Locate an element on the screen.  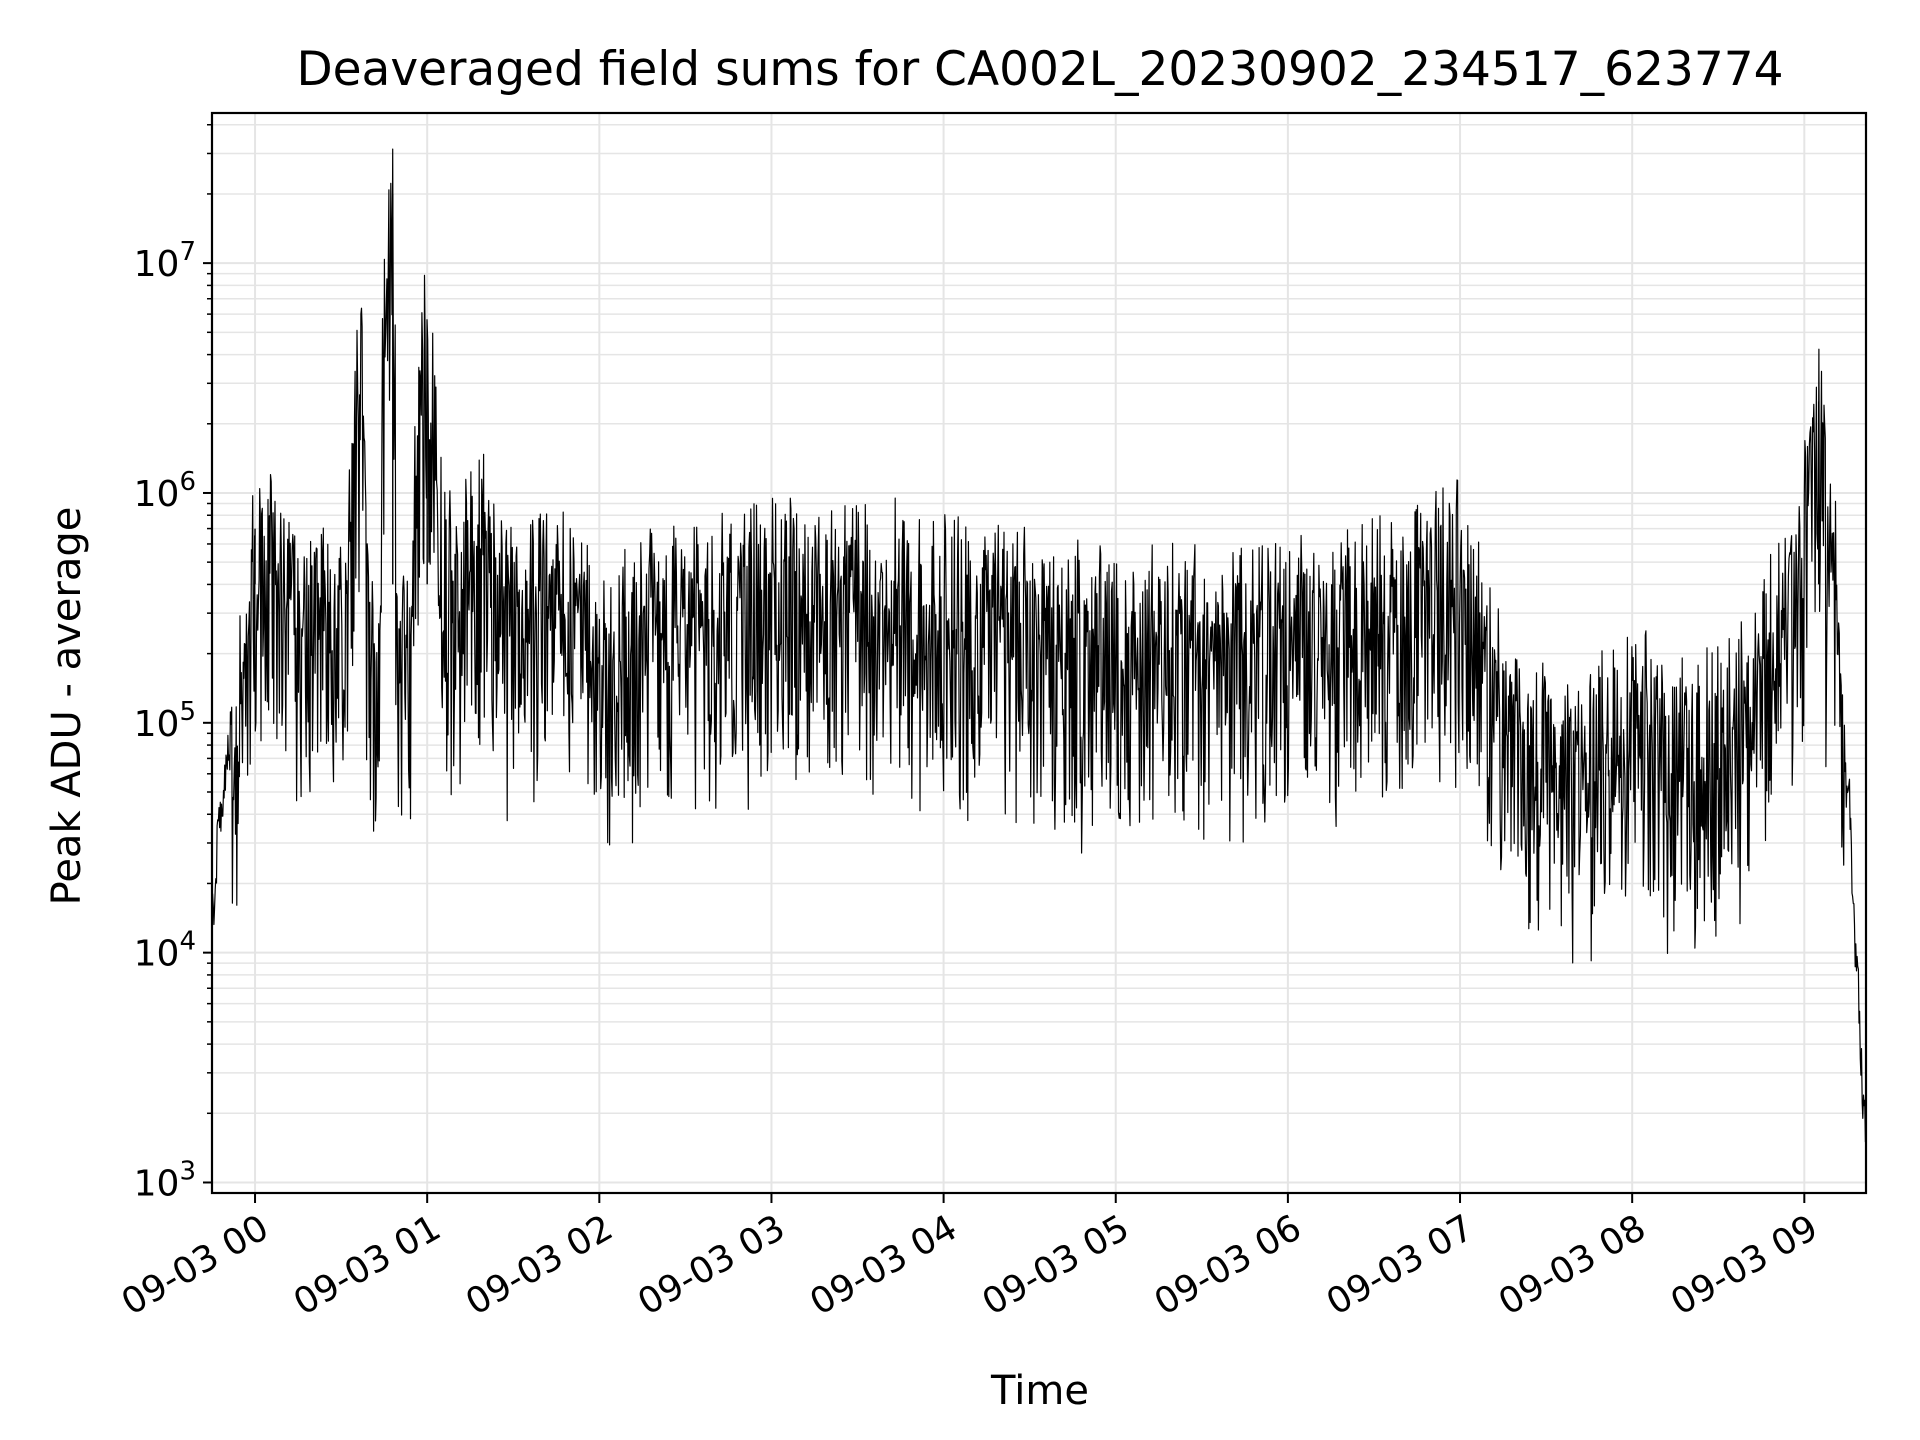
x-tick-label: 09-03 08 is located at coordinates (1572, 1265).